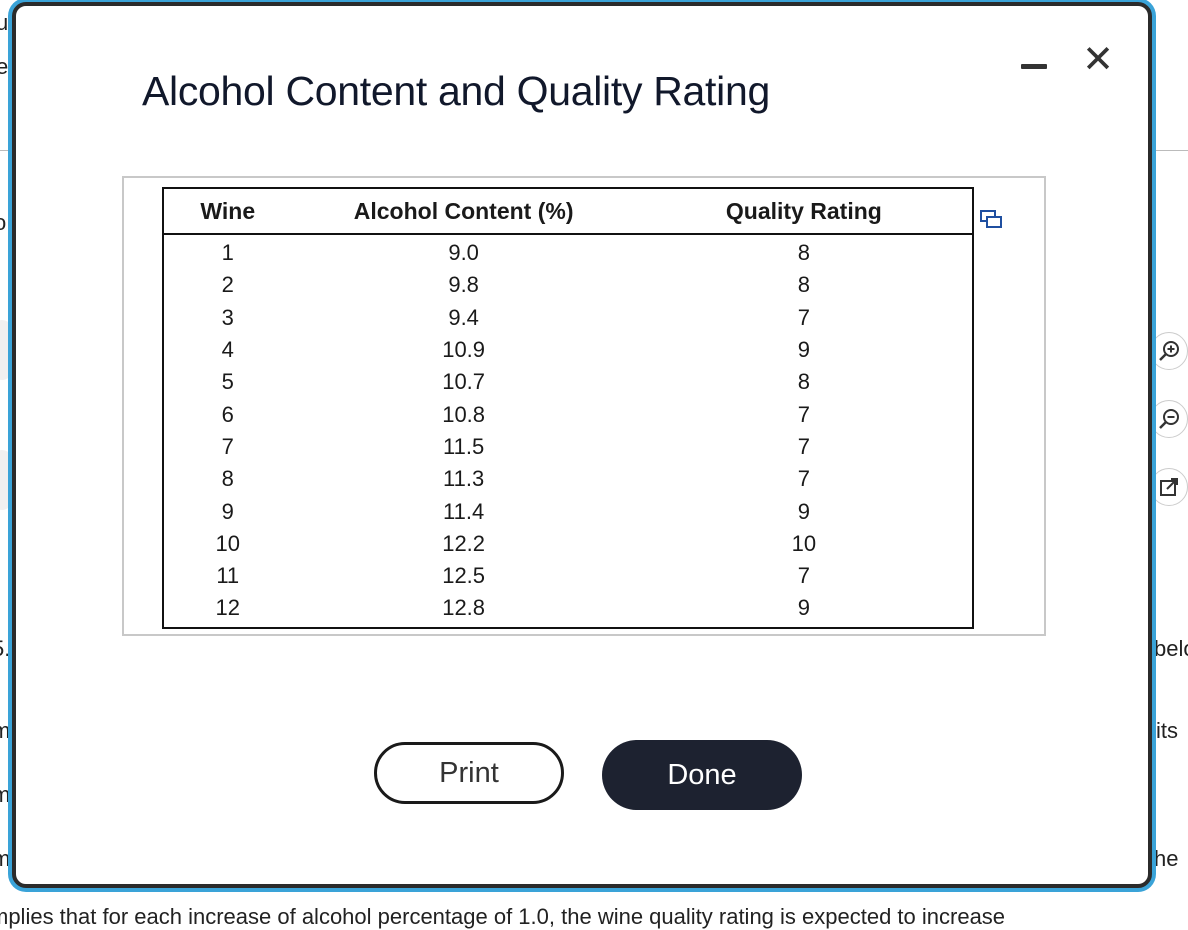 This screenshot has width=1188, height=930. I want to click on table-row: 5 10.7 8, so click(568, 382).